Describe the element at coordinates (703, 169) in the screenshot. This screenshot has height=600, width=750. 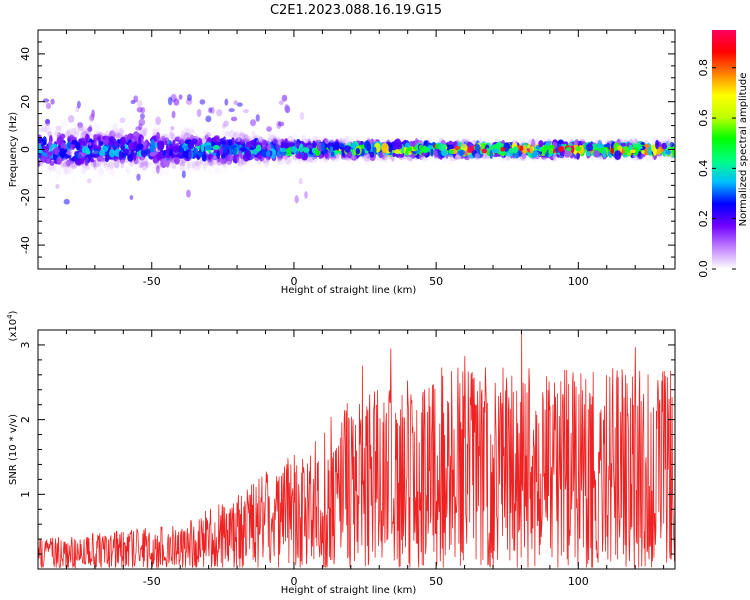
I see `colorbar-tick-label: 0.4` at that location.